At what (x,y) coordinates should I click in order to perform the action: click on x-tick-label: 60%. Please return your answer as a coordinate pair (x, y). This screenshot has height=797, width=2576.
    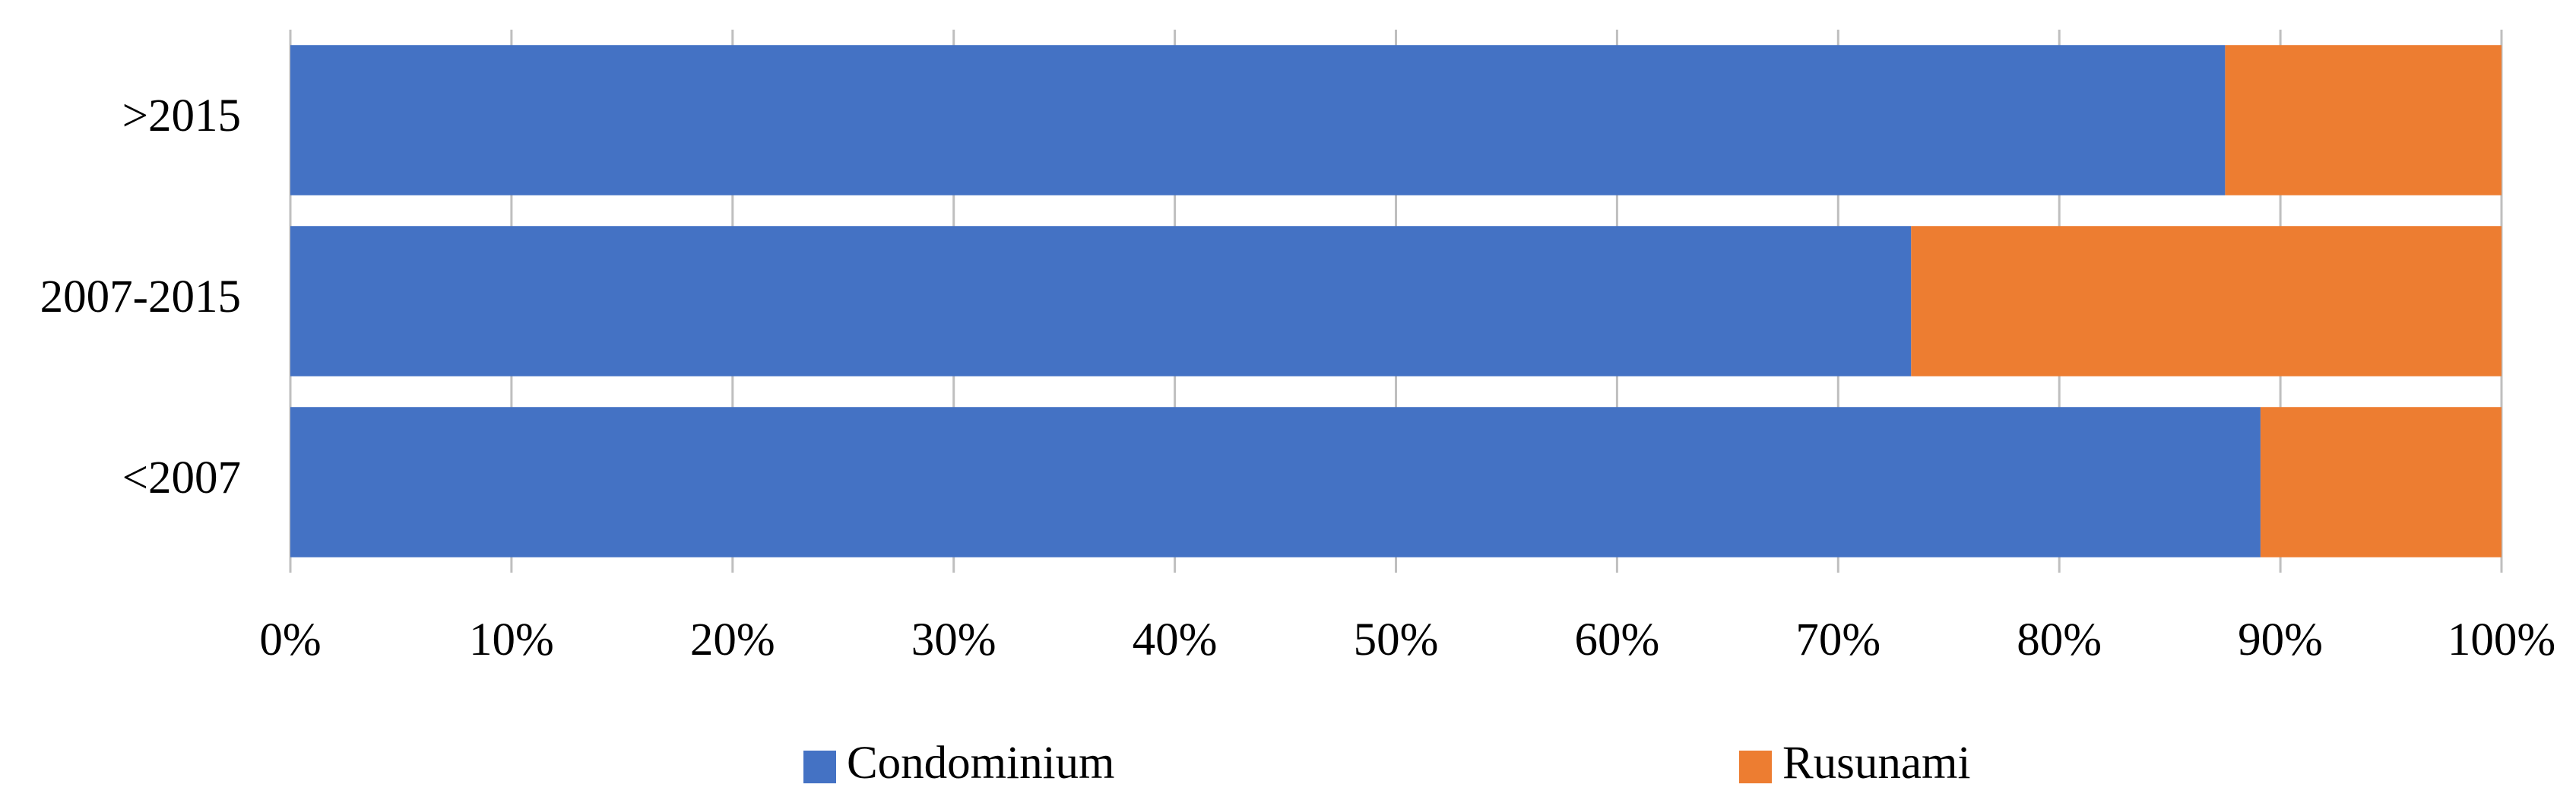
    Looking at the image, I should click on (1616, 639).